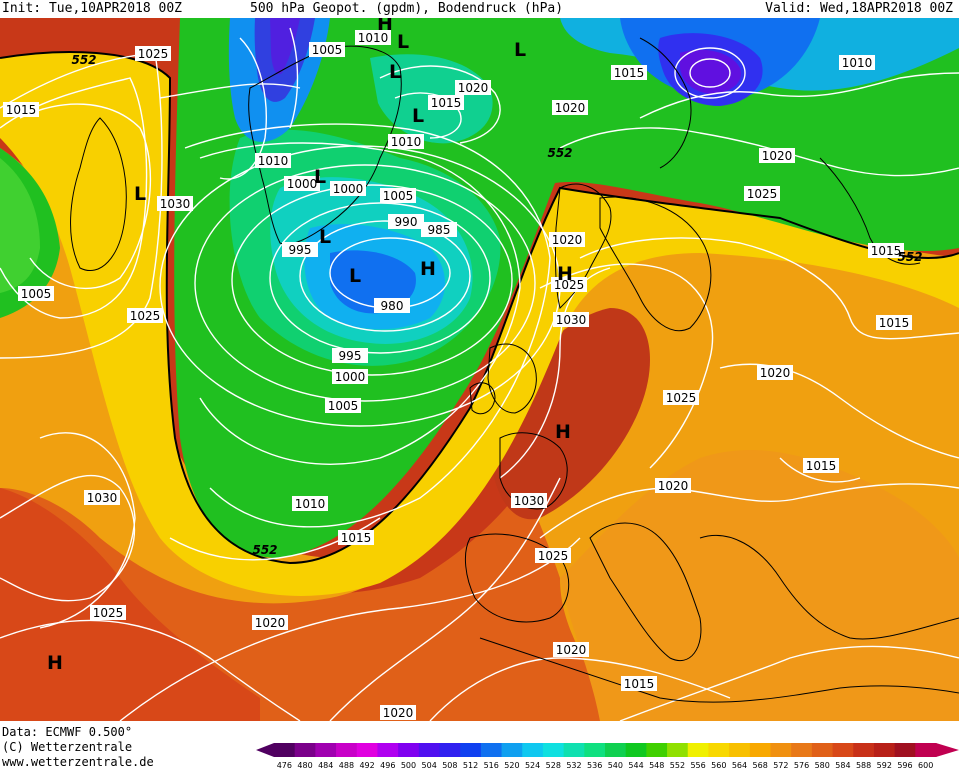 Image resolution: width=959 pixels, height=770 pixels. What do you see at coordinates (759, 585) in the screenshot?
I see `orange-field-east` at bounding box center [759, 585].